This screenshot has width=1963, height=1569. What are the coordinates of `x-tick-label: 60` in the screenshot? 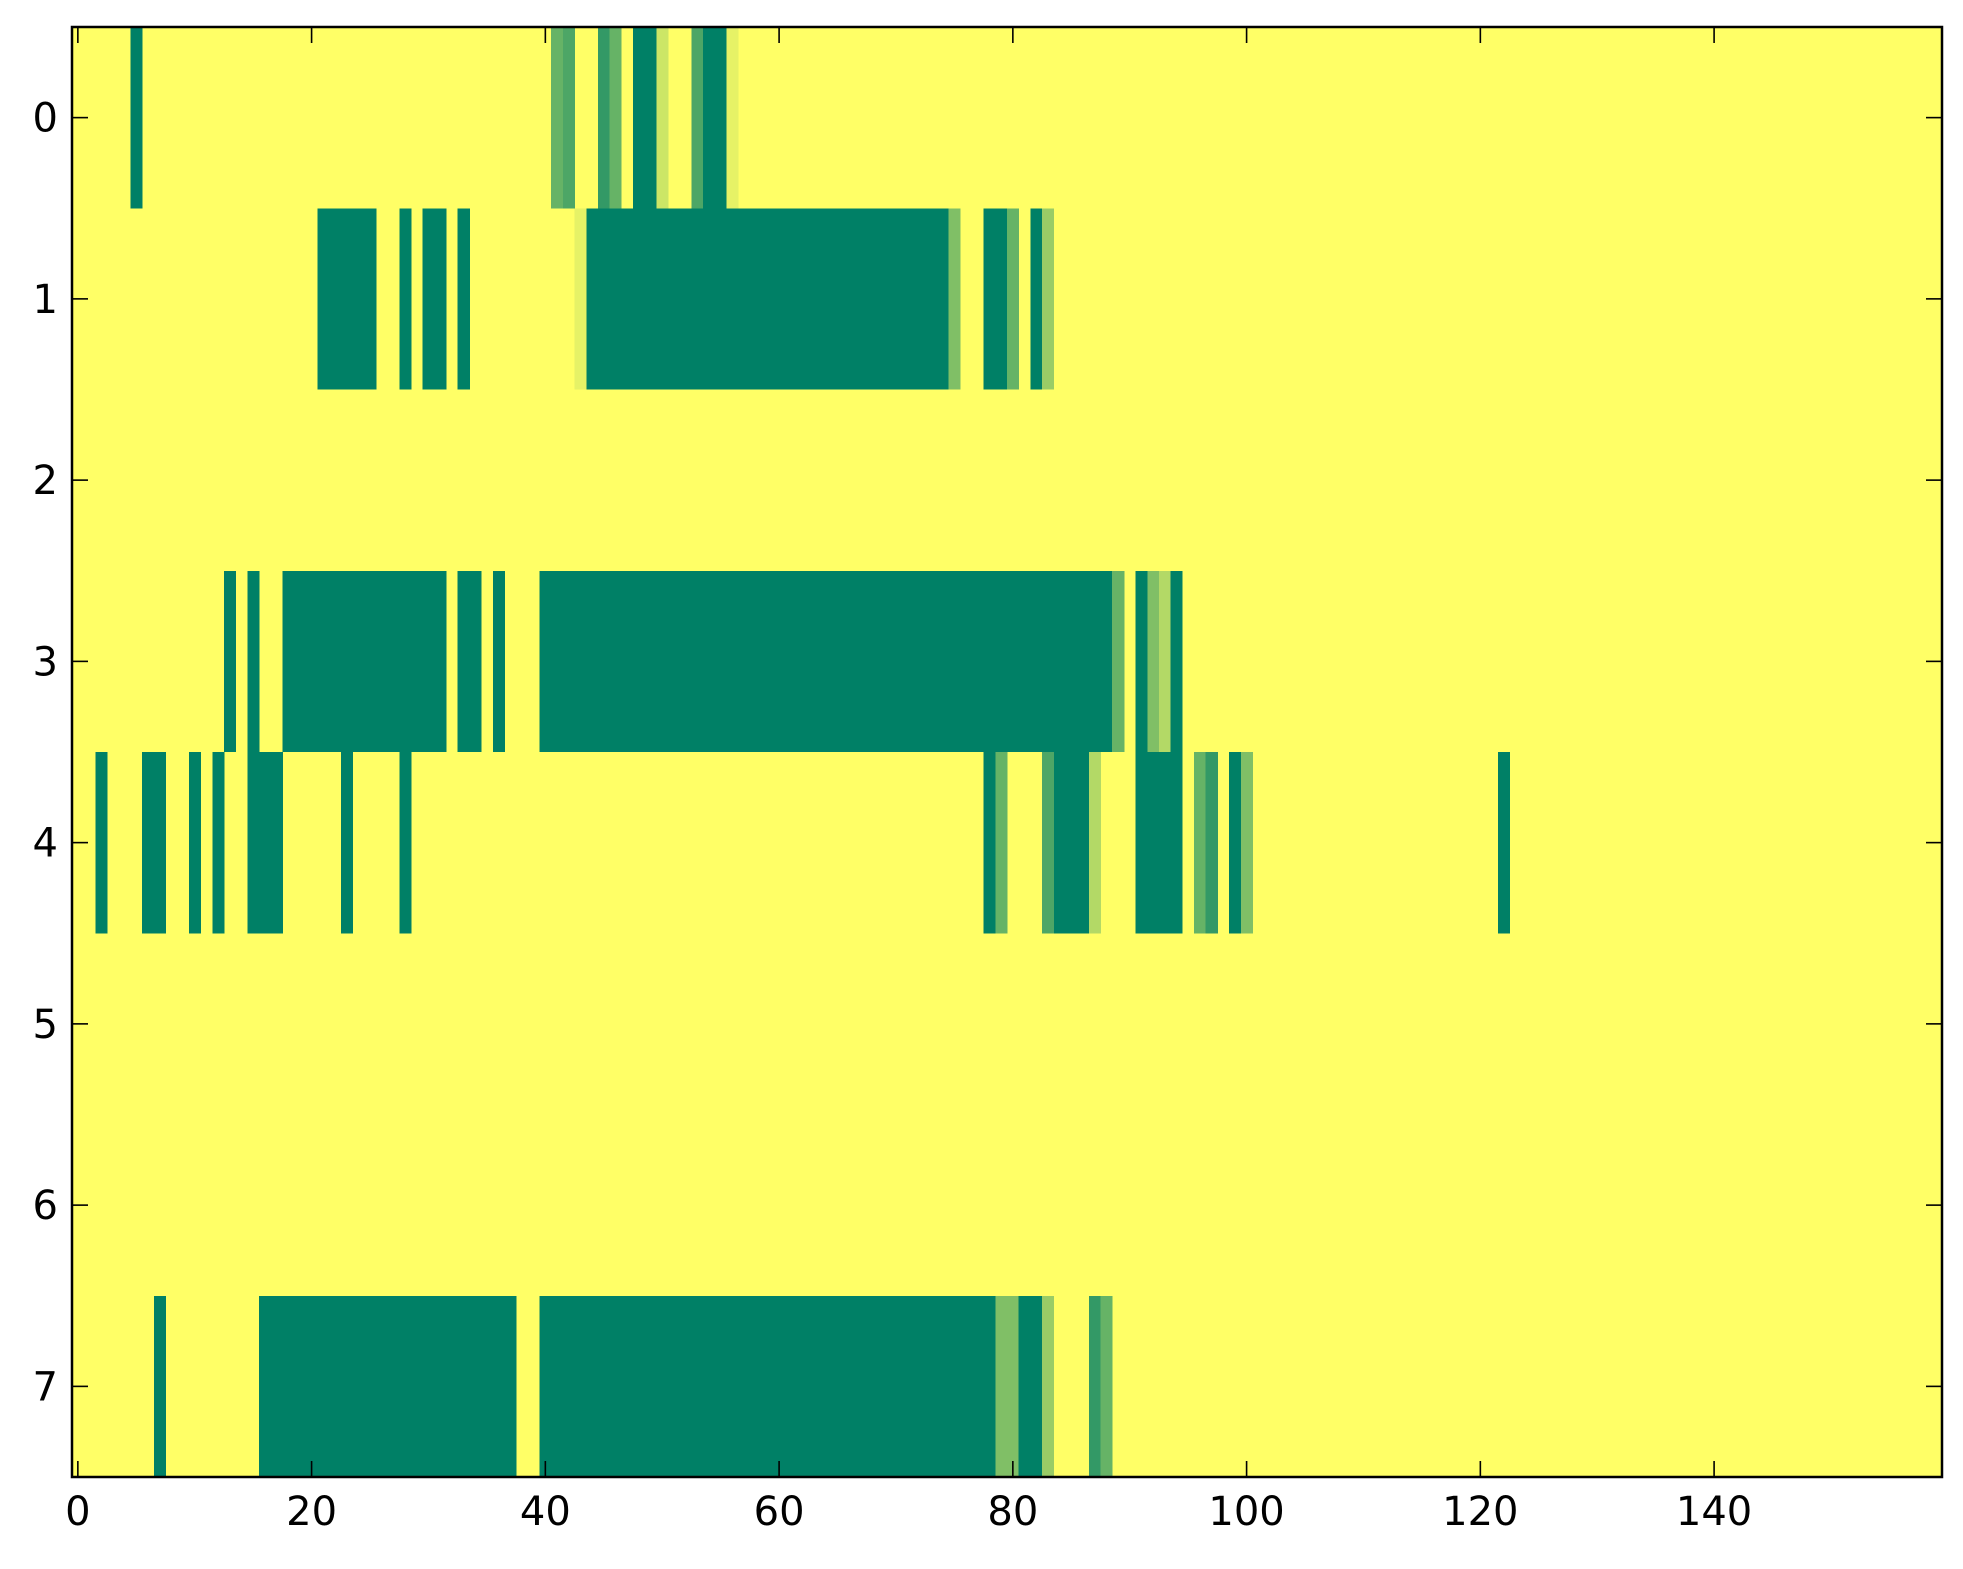 It's located at (779, 1512).